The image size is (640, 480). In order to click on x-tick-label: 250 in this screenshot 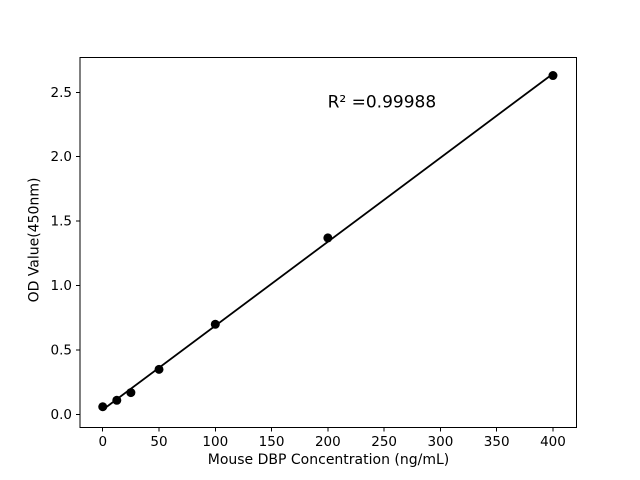, I will do `click(384, 442)`.